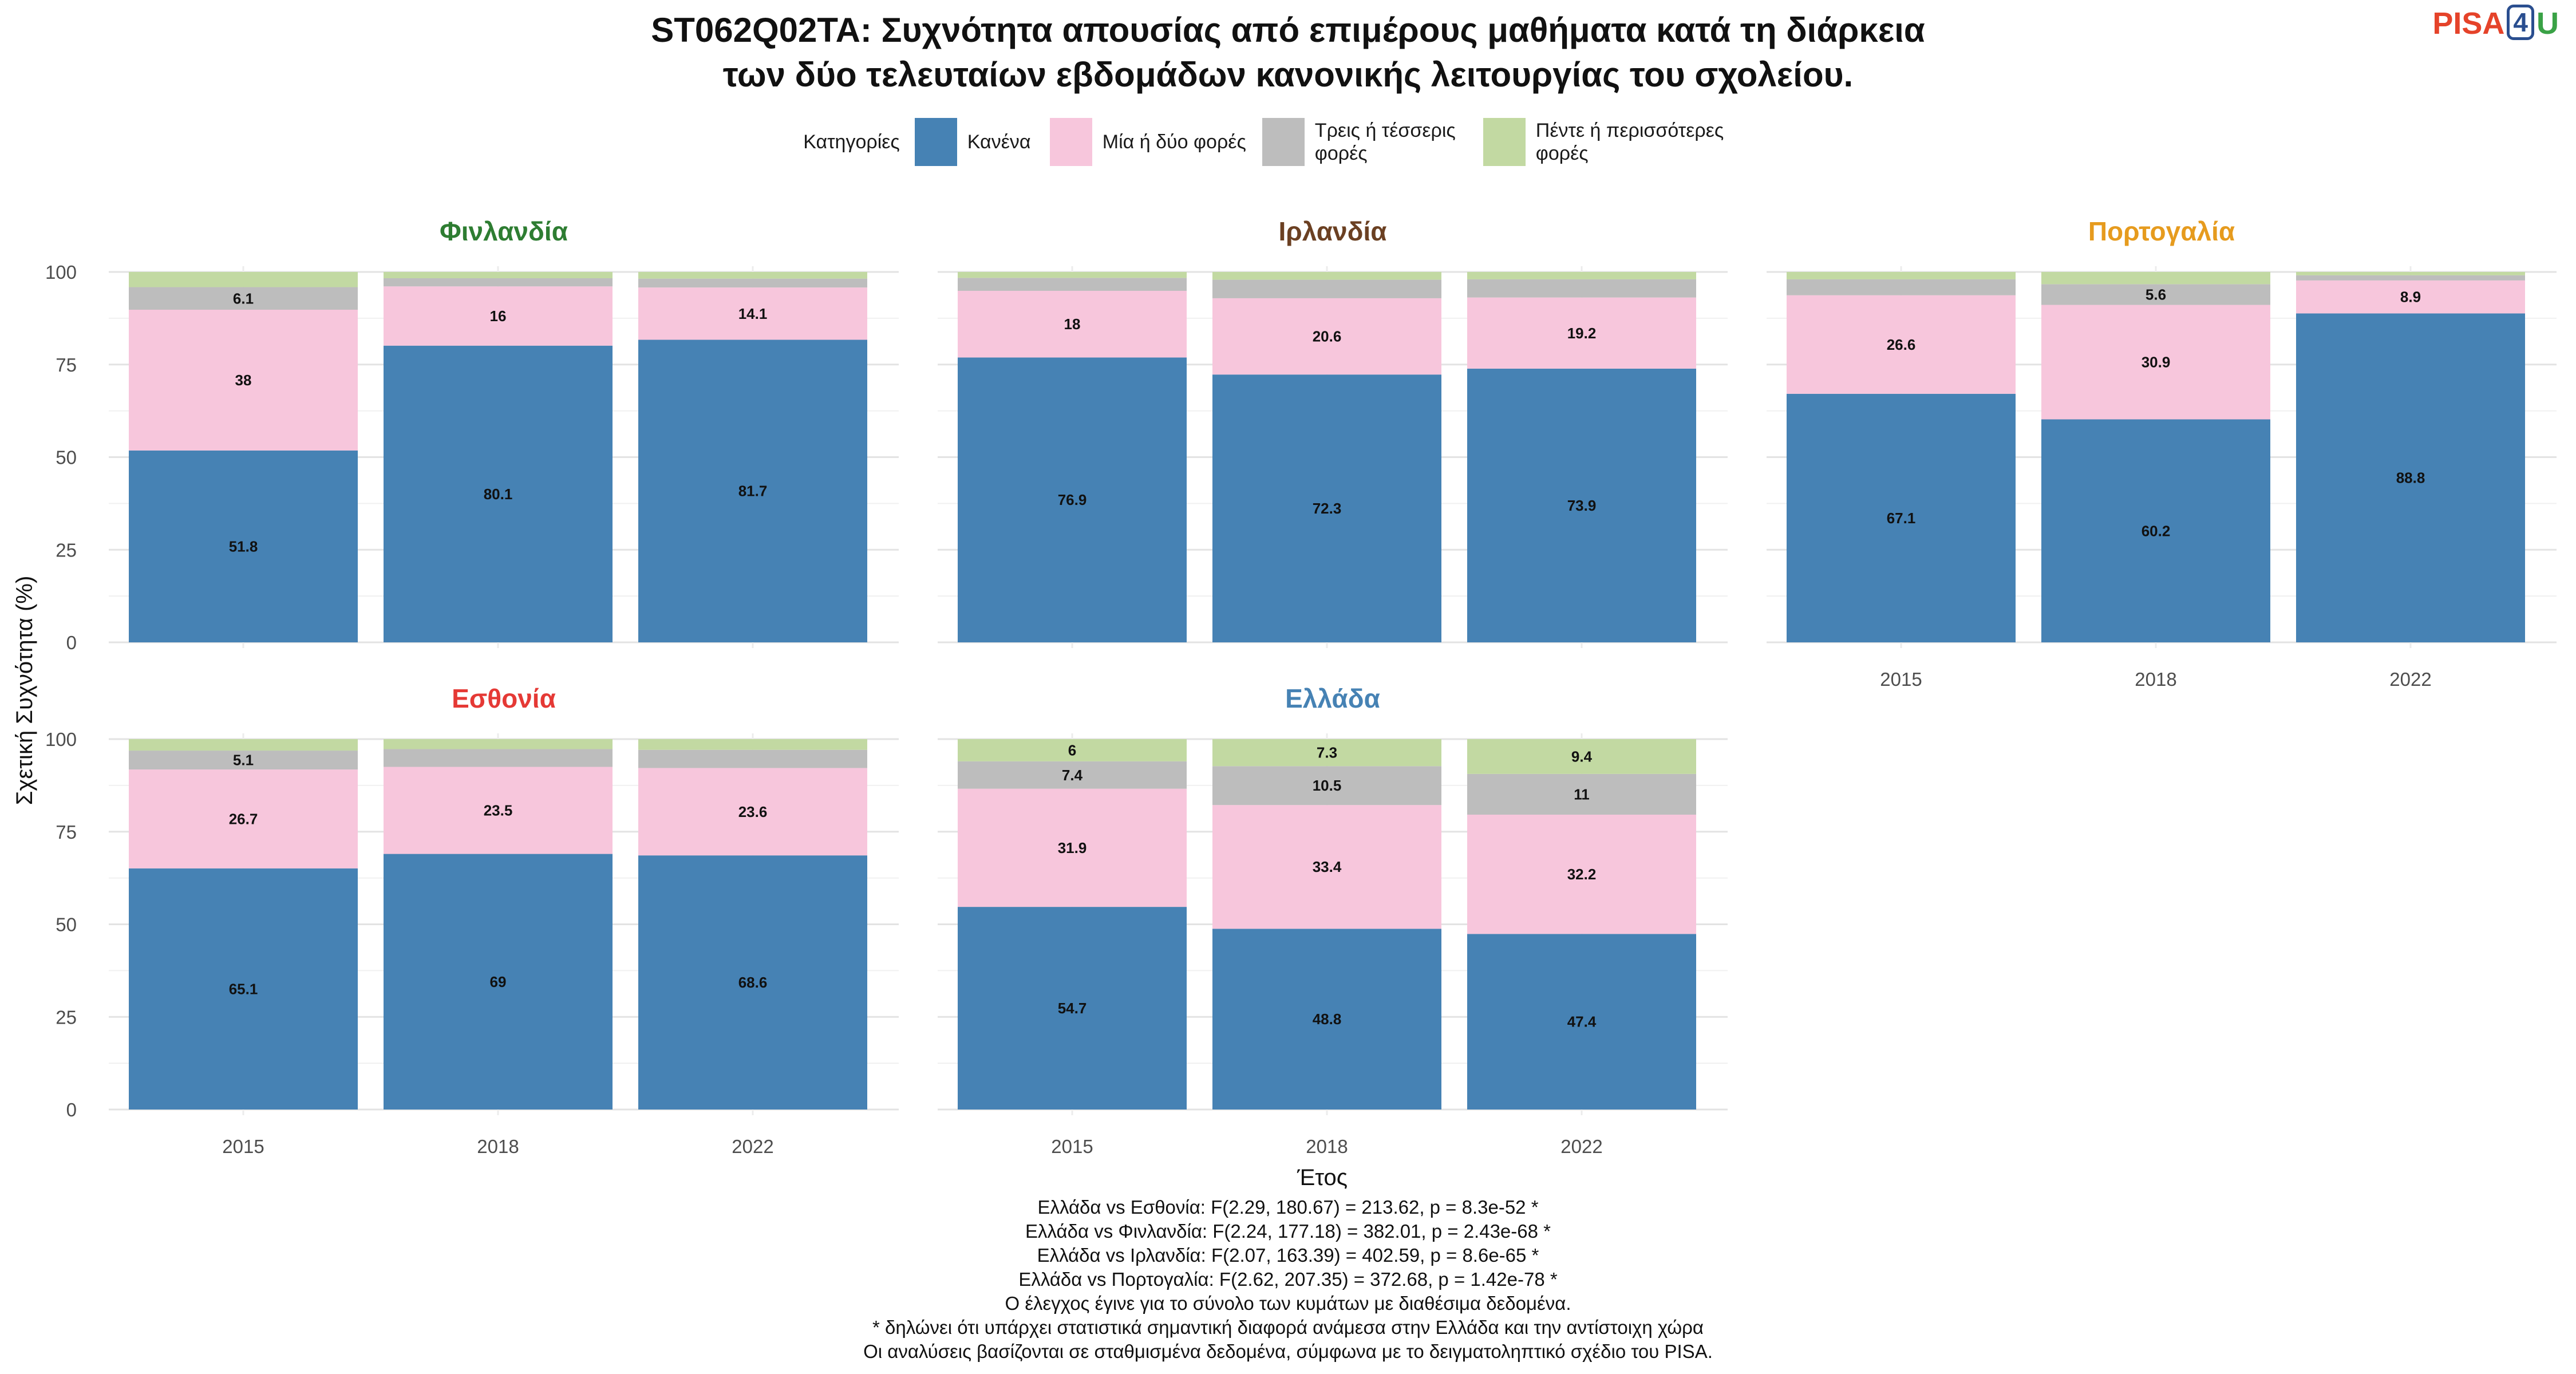 This screenshot has height=1374, width=2576. I want to click on facet-panel: Ιρλανδία 76.9 18 72.3 20.6 73.9 19.2, so click(1333, 432).